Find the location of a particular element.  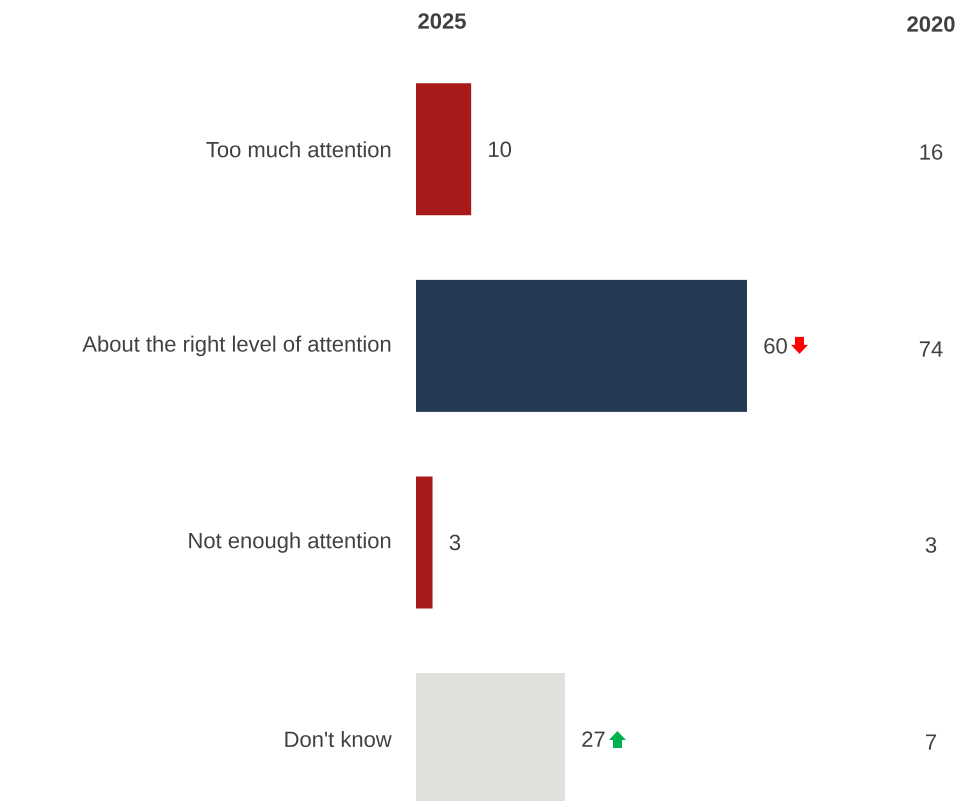

data-label: 60 is located at coordinates (775, 346).